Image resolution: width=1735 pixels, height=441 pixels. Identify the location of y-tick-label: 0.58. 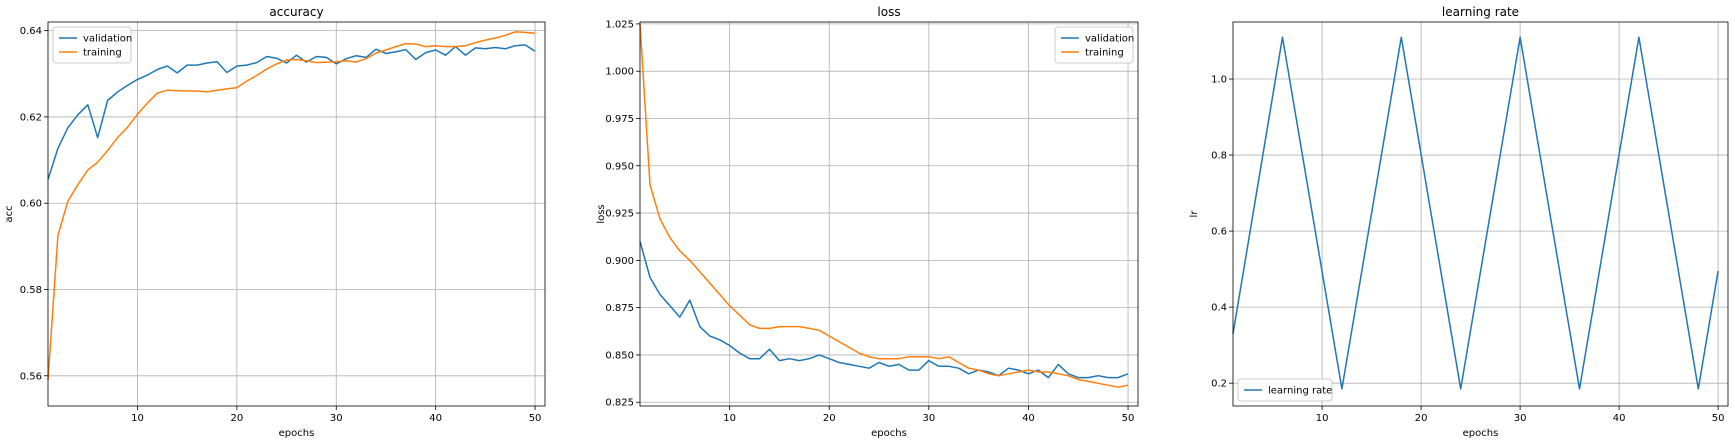
(31, 290).